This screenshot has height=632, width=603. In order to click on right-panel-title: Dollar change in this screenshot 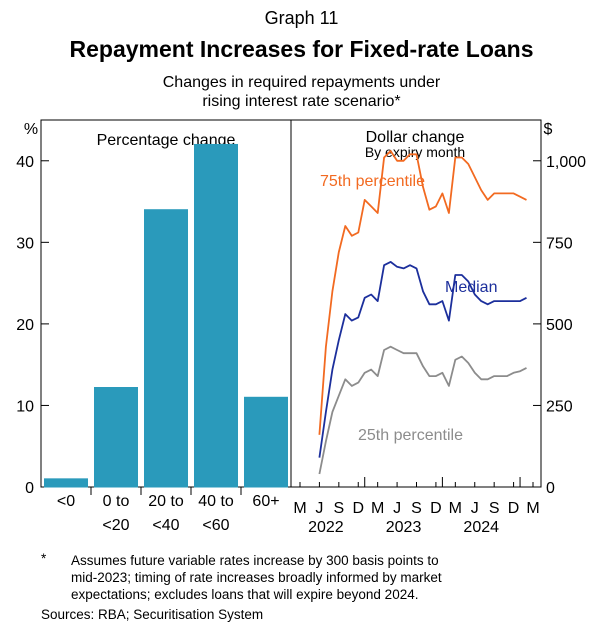, I will do `click(415, 137)`.